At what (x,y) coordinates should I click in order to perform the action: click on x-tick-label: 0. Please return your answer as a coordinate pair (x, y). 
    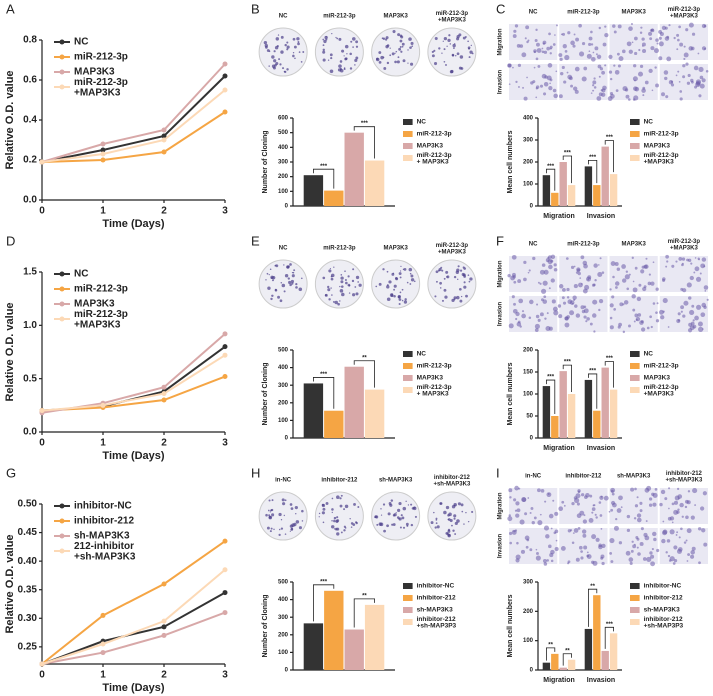
    Looking at the image, I should click on (42, 443).